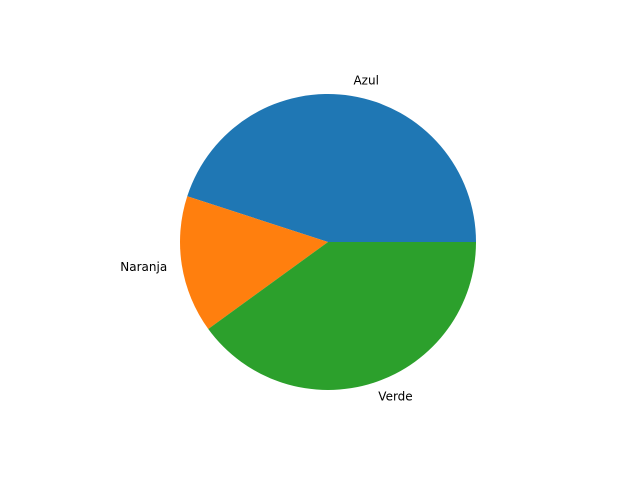  Describe the element at coordinates (143, 267) in the screenshot. I see `pie-label-naranja: Naranja` at that location.